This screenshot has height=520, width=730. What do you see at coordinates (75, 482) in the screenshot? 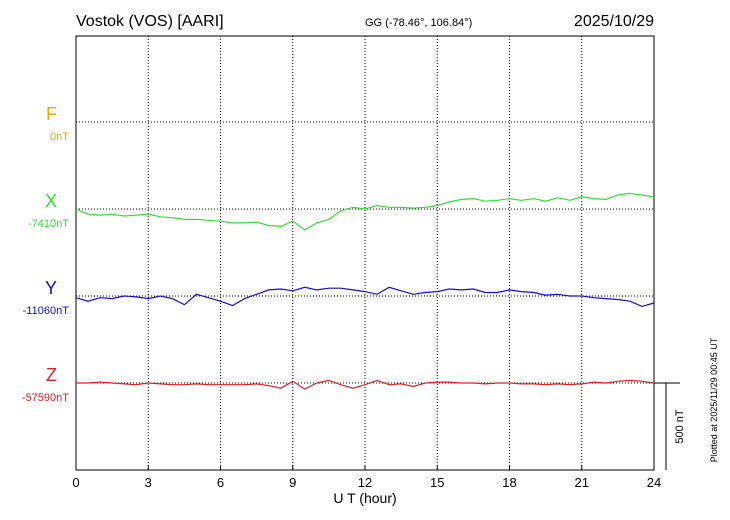
I see `x-tick-label: 0` at bounding box center [75, 482].